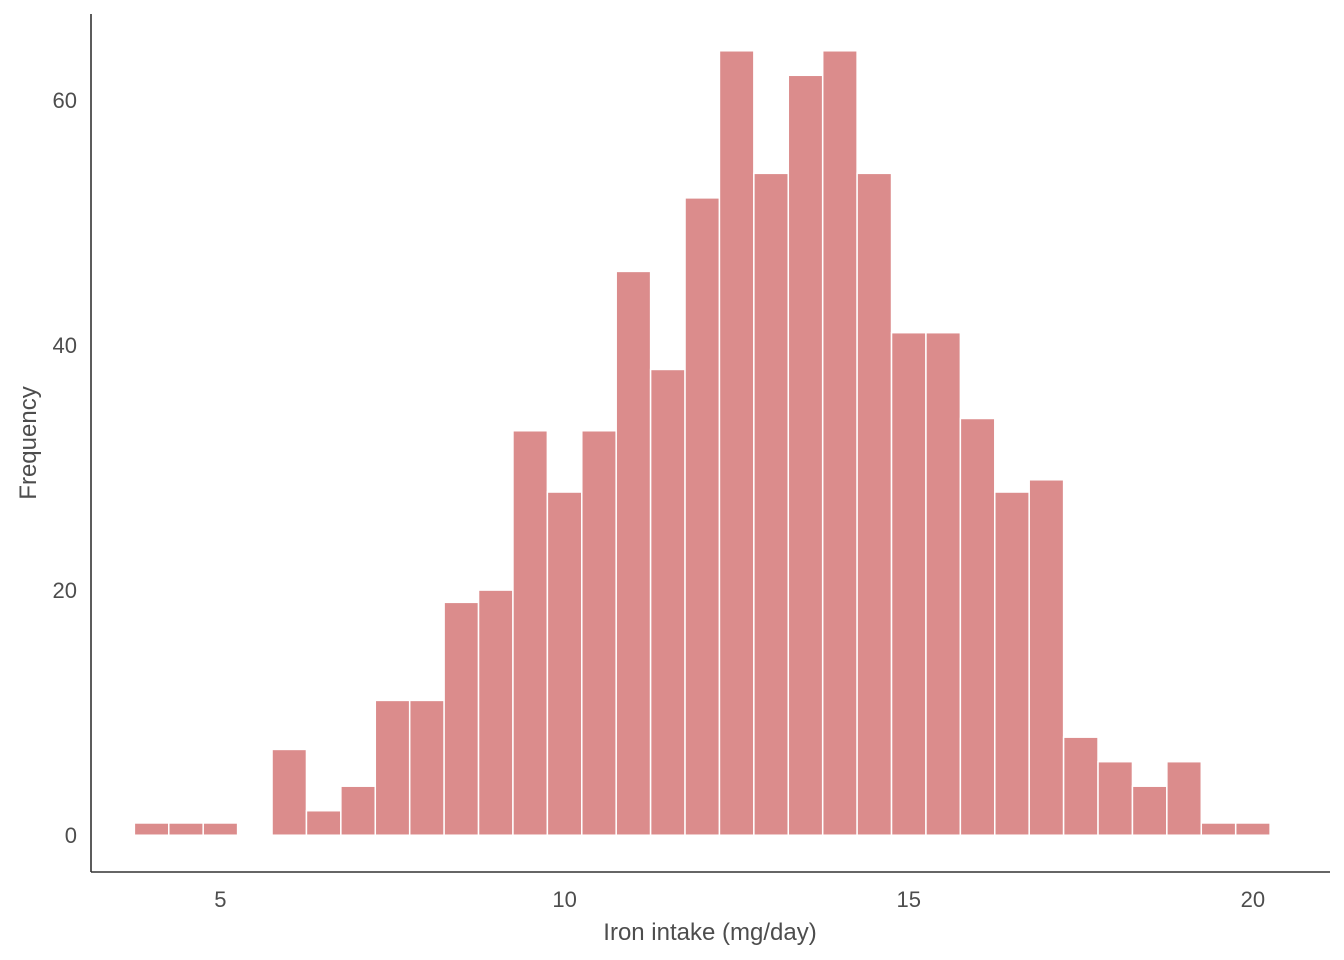 The image size is (1344, 960). What do you see at coordinates (28, 442) in the screenshot?
I see `y-axis-title: Frequency` at bounding box center [28, 442].